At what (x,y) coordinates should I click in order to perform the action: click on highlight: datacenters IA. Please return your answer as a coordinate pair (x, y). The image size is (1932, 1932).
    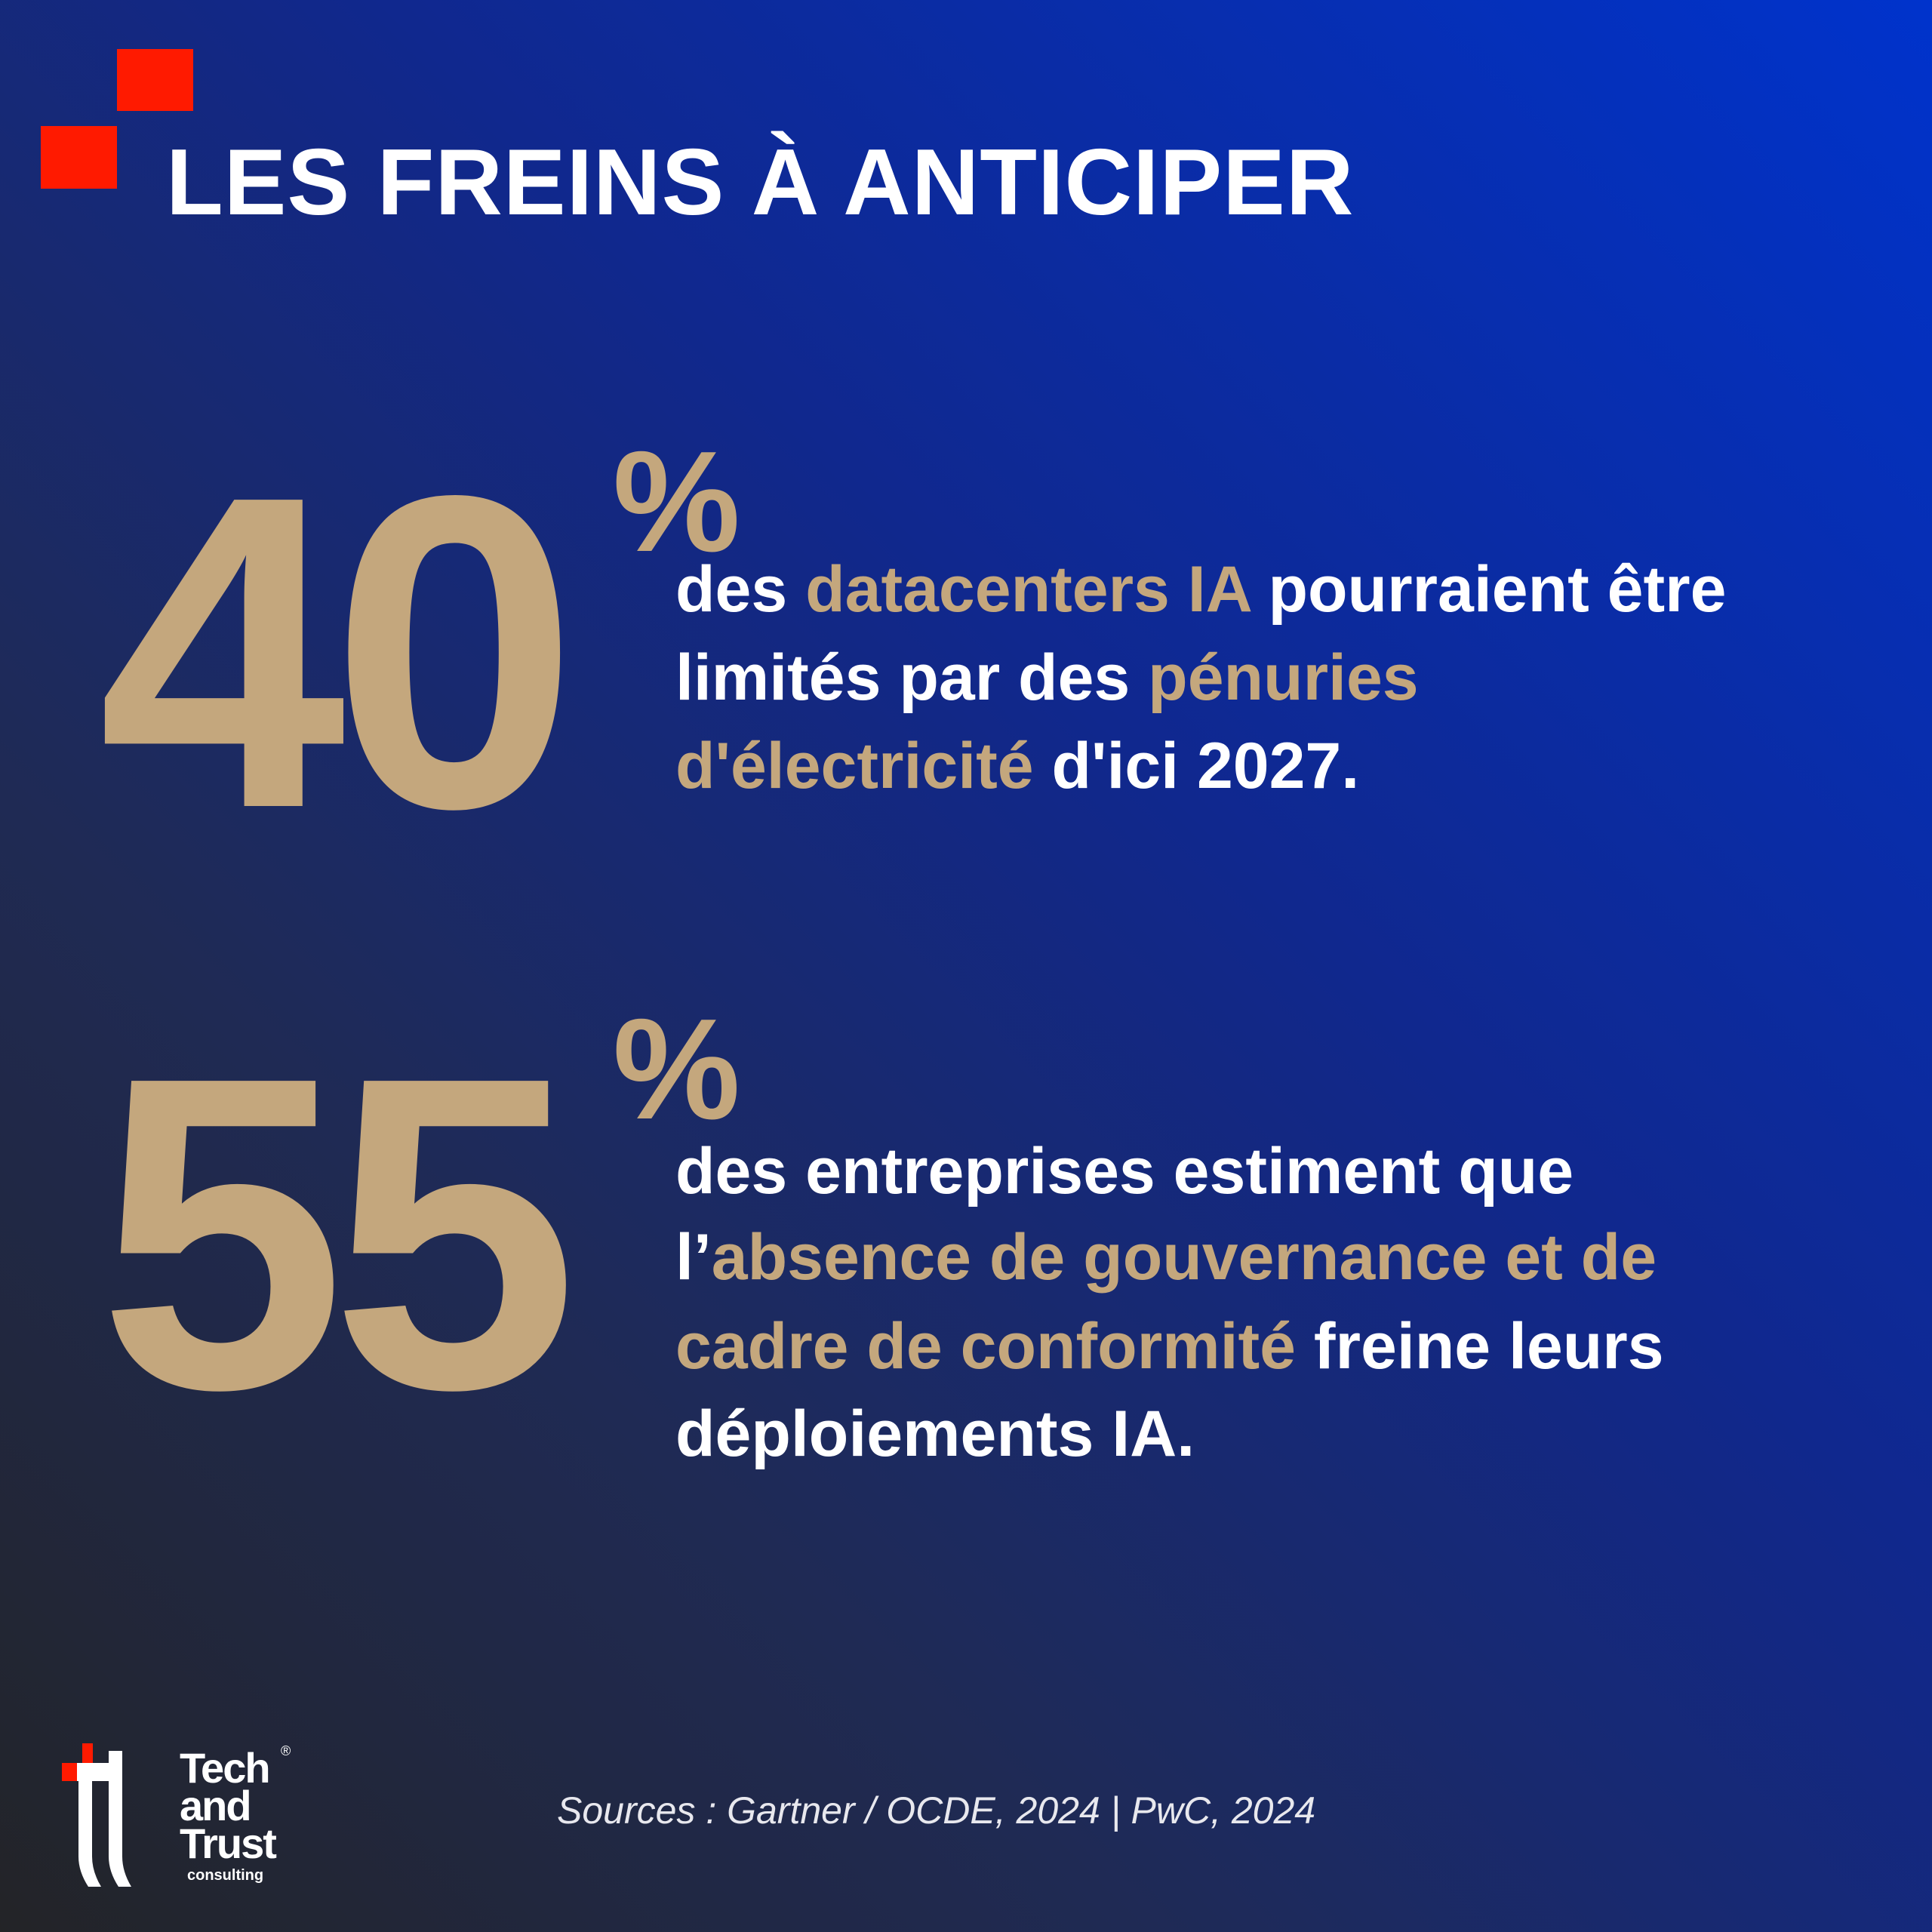
    Looking at the image, I should click on (1028, 589).